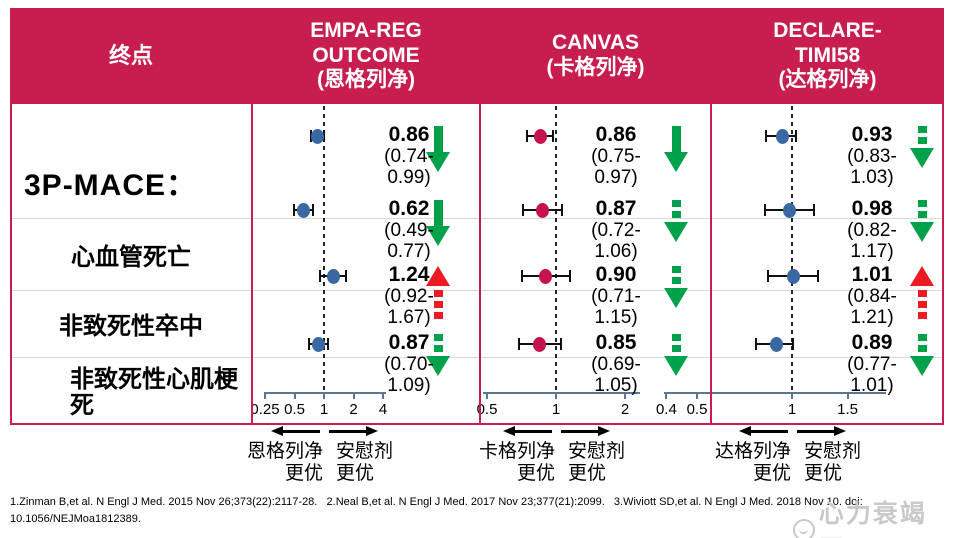 The width and height of the screenshot is (953, 538). Describe the element at coordinates (383, 409) in the screenshot. I see `axis-tick-label: 4` at that location.